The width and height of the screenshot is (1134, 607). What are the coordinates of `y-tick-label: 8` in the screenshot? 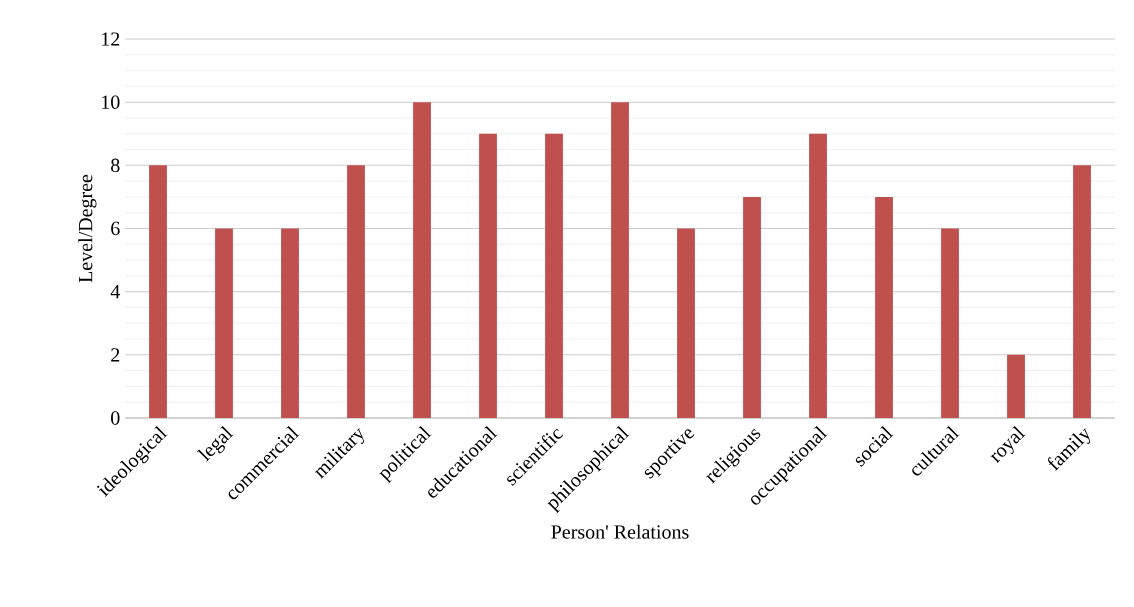 It's located at (115, 165).